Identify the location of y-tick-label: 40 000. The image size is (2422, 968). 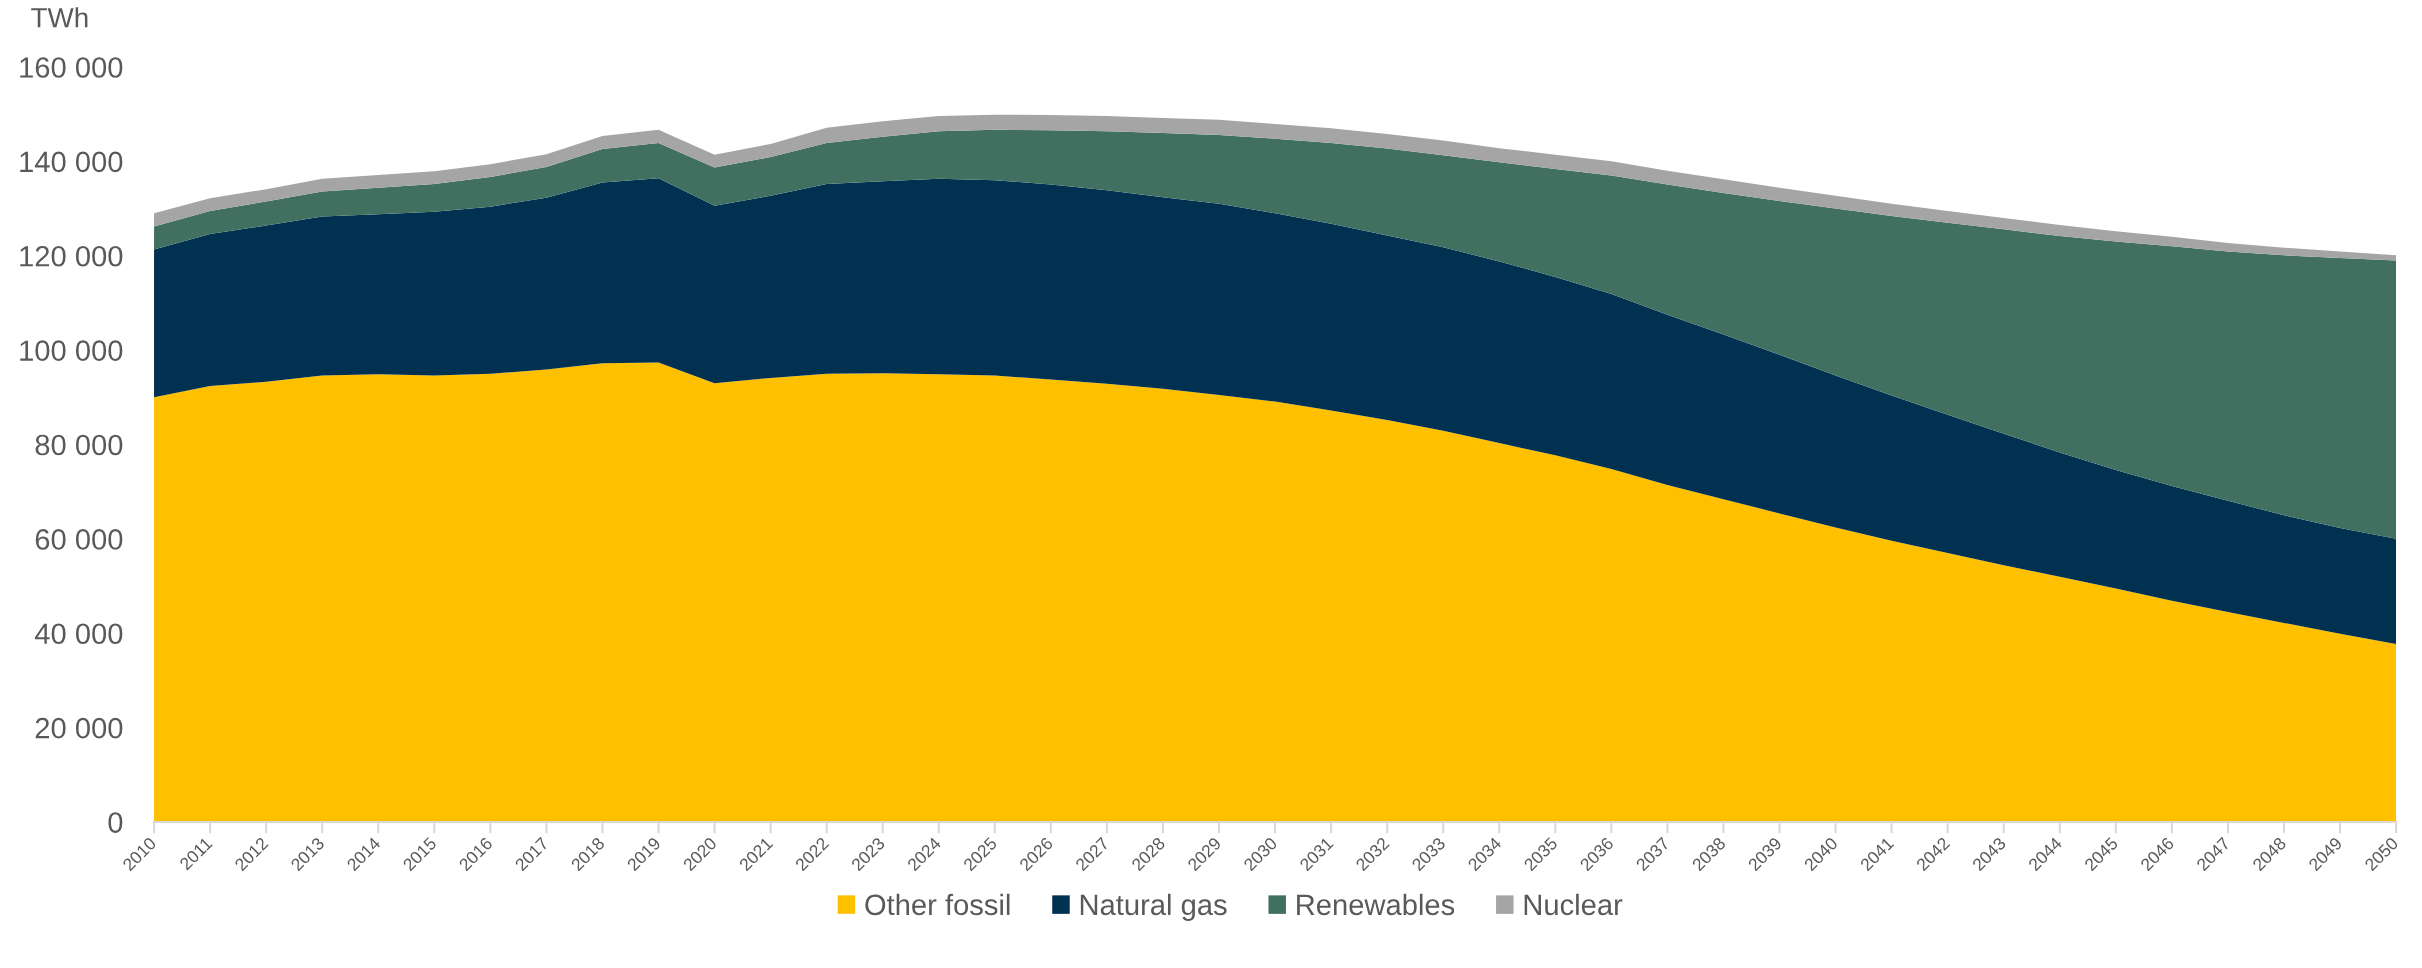
(78, 634).